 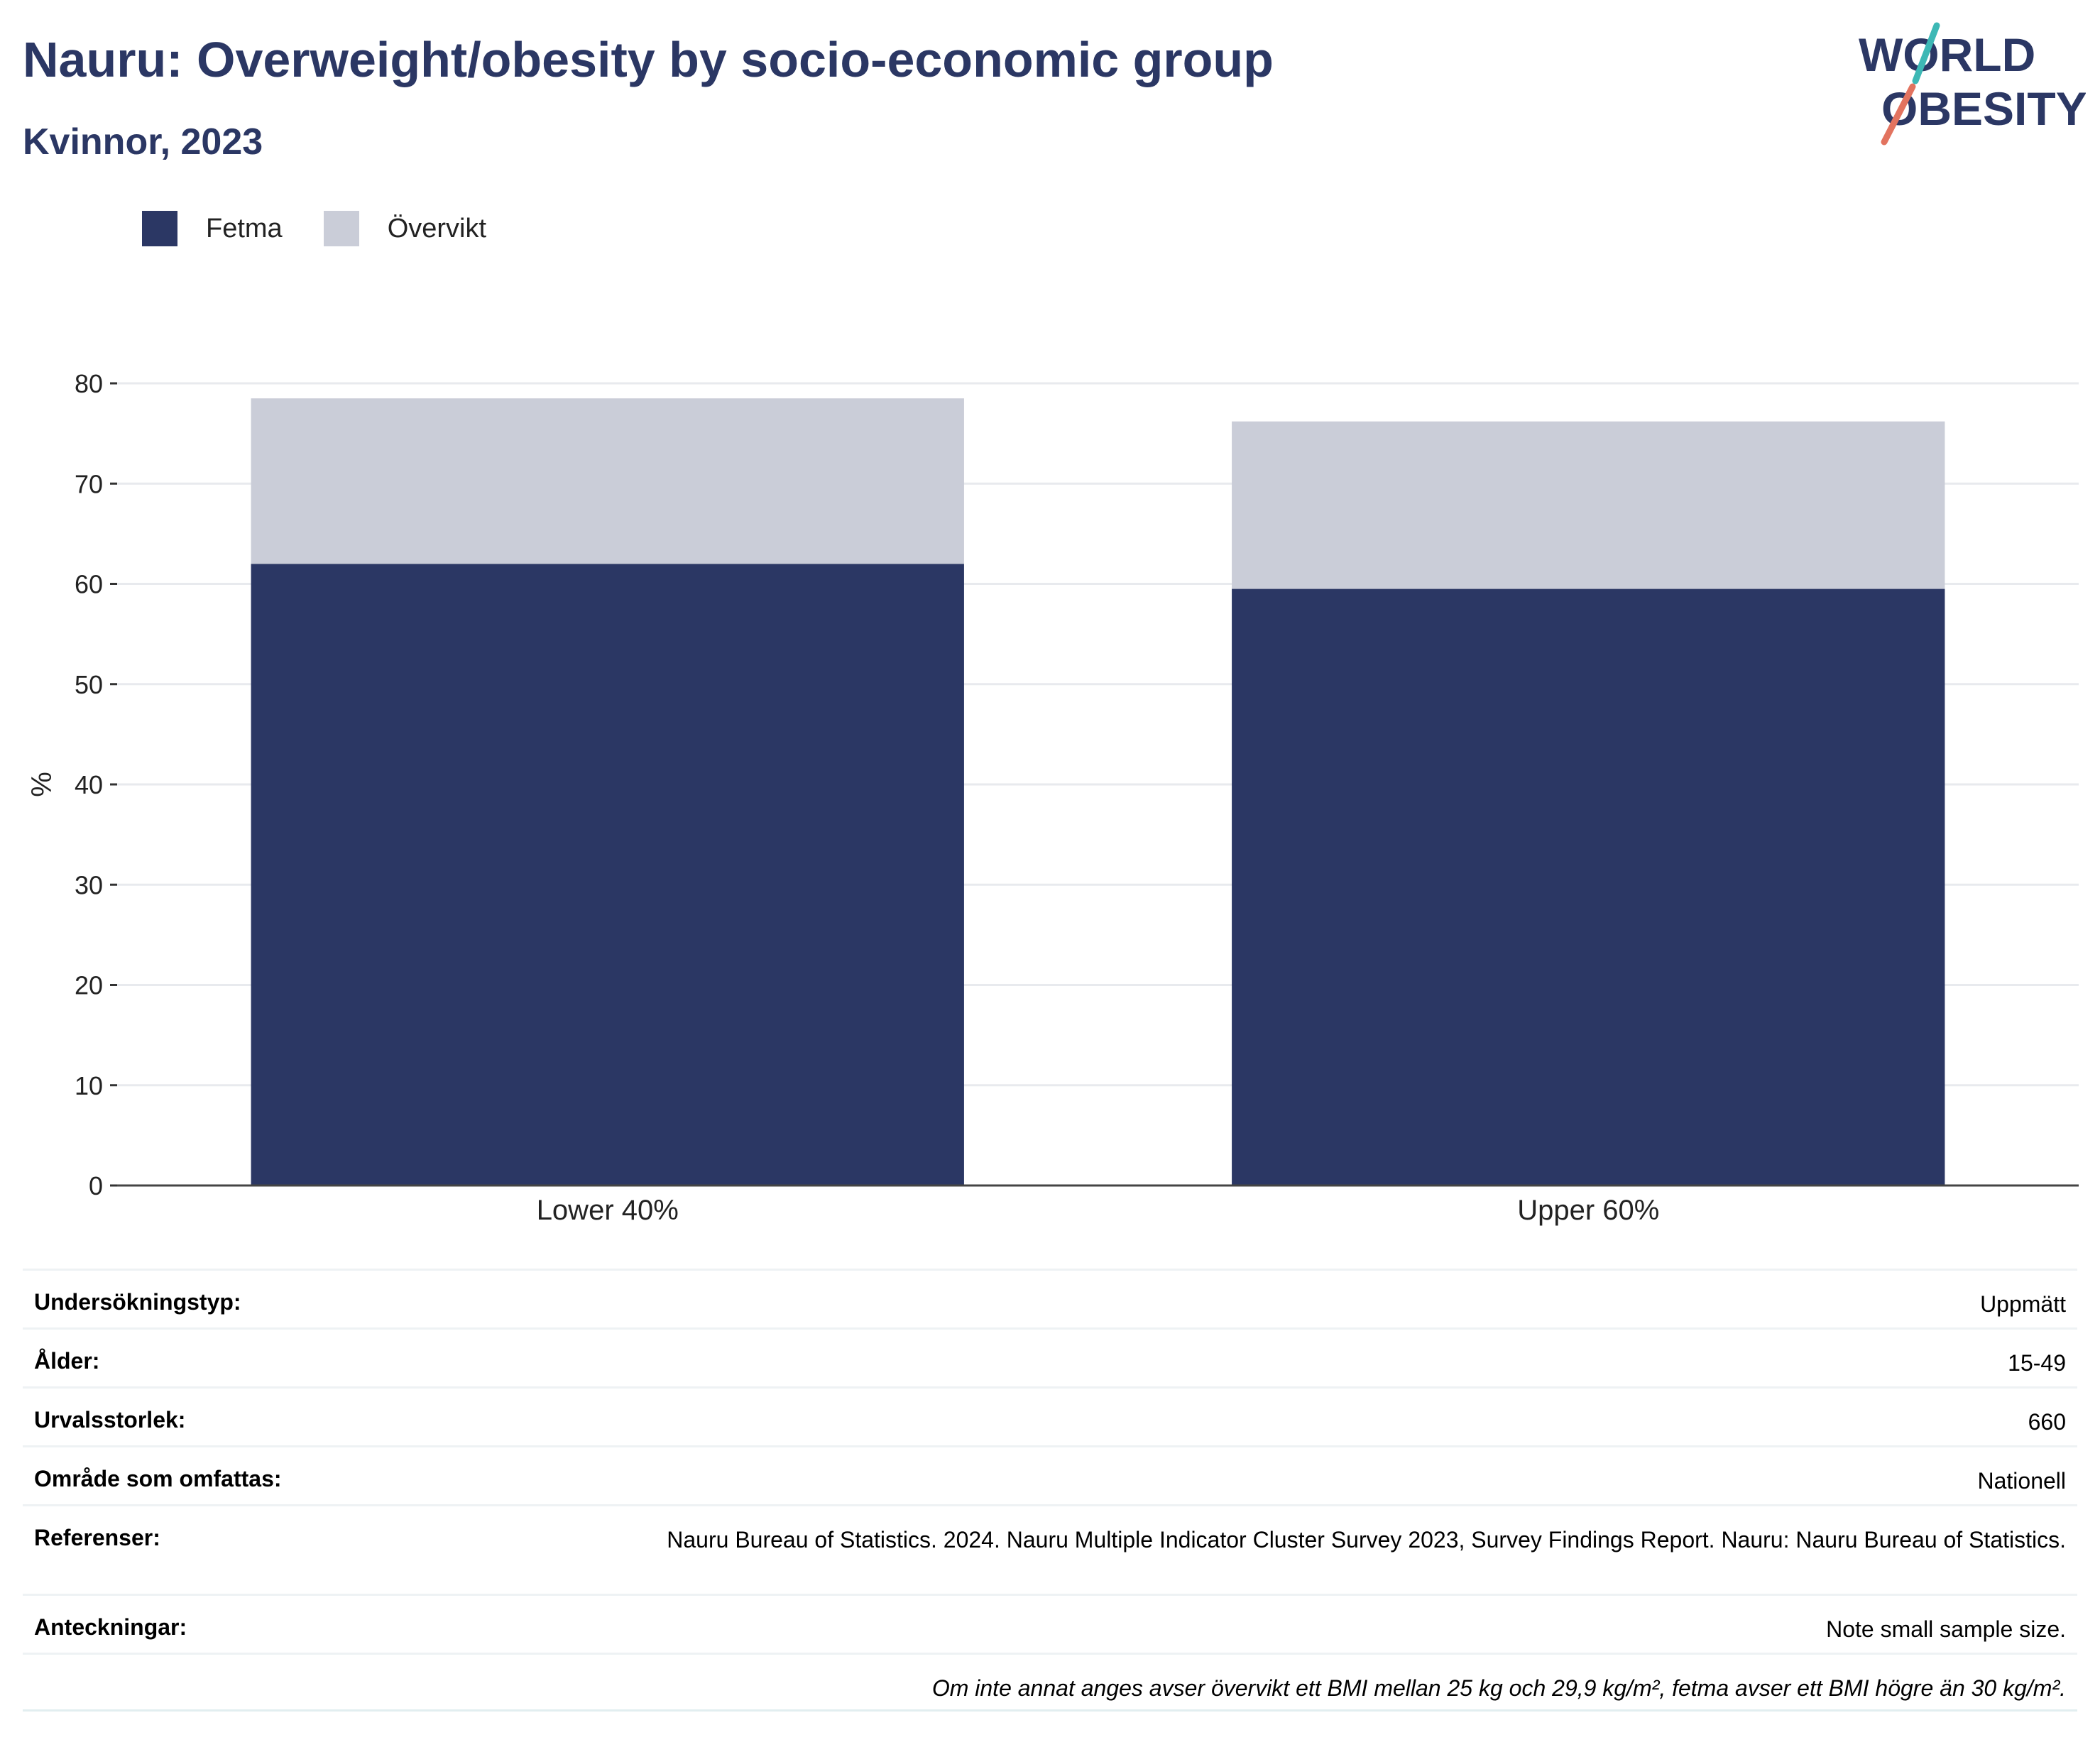 What do you see at coordinates (2037, 1363) in the screenshot?
I see `info-value: 15-49` at bounding box center [2037, 1363].